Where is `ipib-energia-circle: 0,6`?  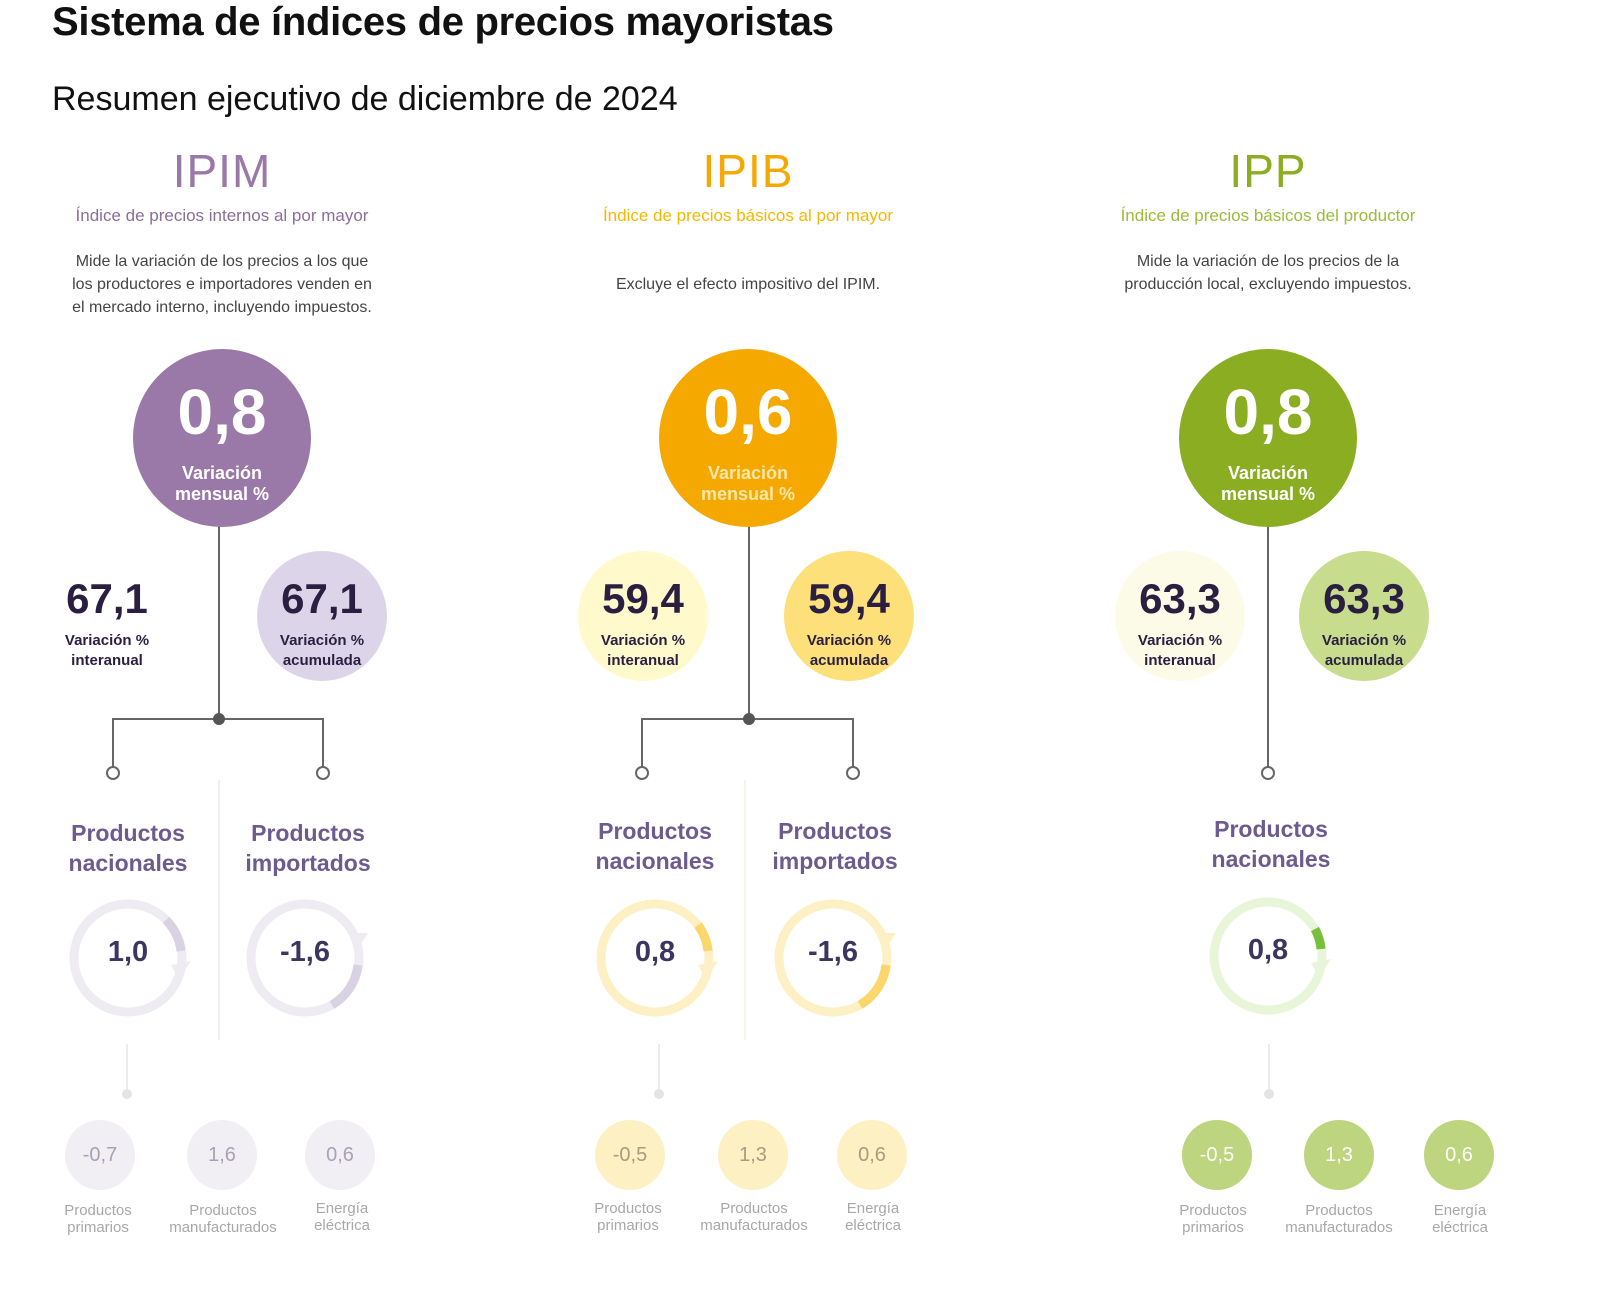 ipib-energia-circle: 0,6 is located at coordinates (872, 1155).